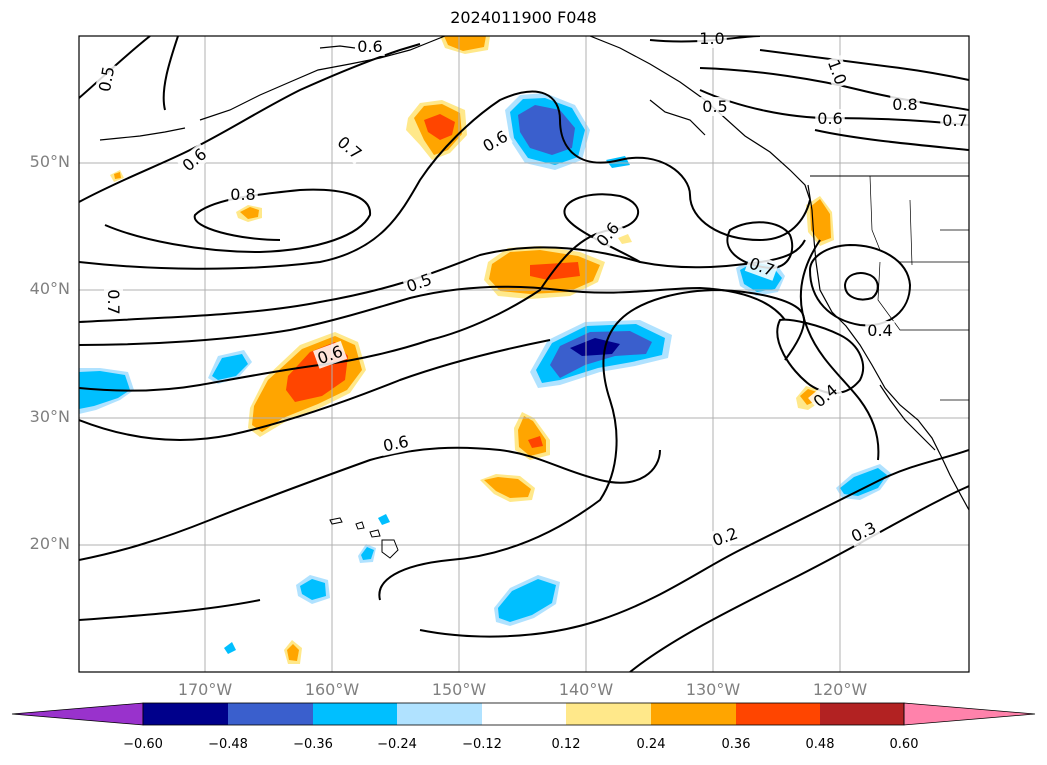  Describe the element at coordinates (228, 744) in the screenshot. I see `colorbar-tick-label: −0.48` at that location.